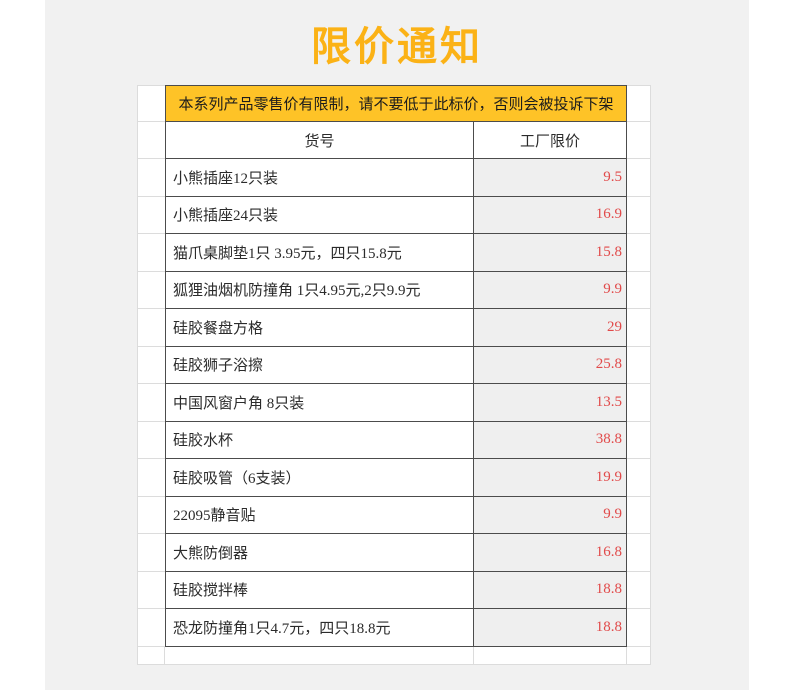 This screenshot has width=790, height=690. Describe the element at coordinates (319, 365) in the screenshot. I see `item-name-cell: 硅胶狮子浴擦` at that location.